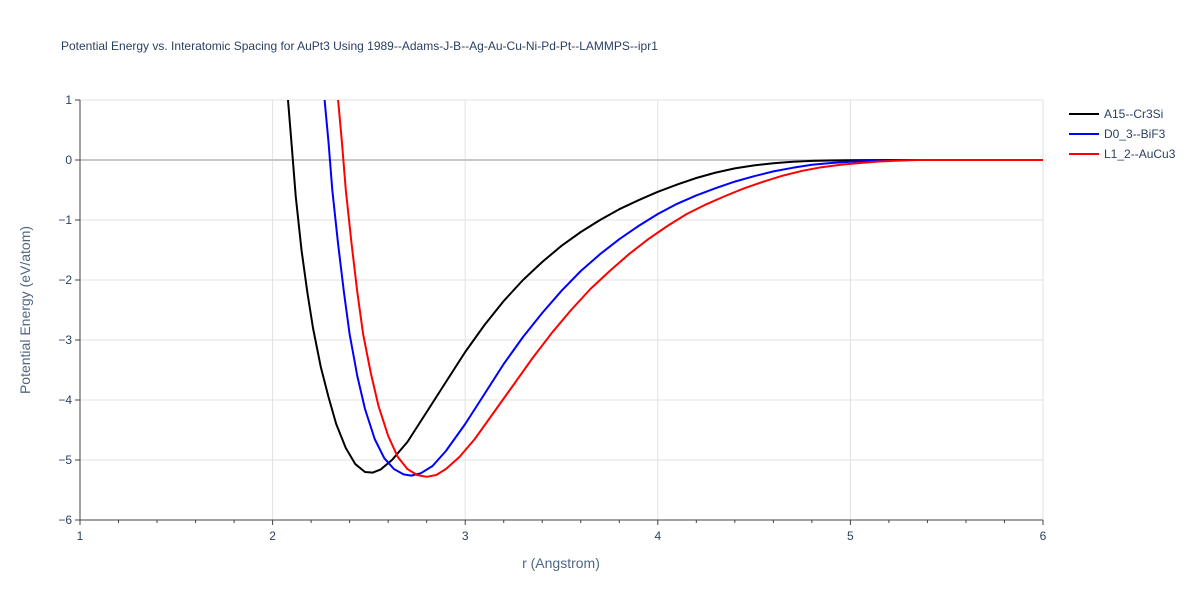 This screenshot has height=600, width=1200. I want to click on legend: A15--Cr3Si D0_3--BiF3 L1_2--AuCu3, so click(1122, 134).